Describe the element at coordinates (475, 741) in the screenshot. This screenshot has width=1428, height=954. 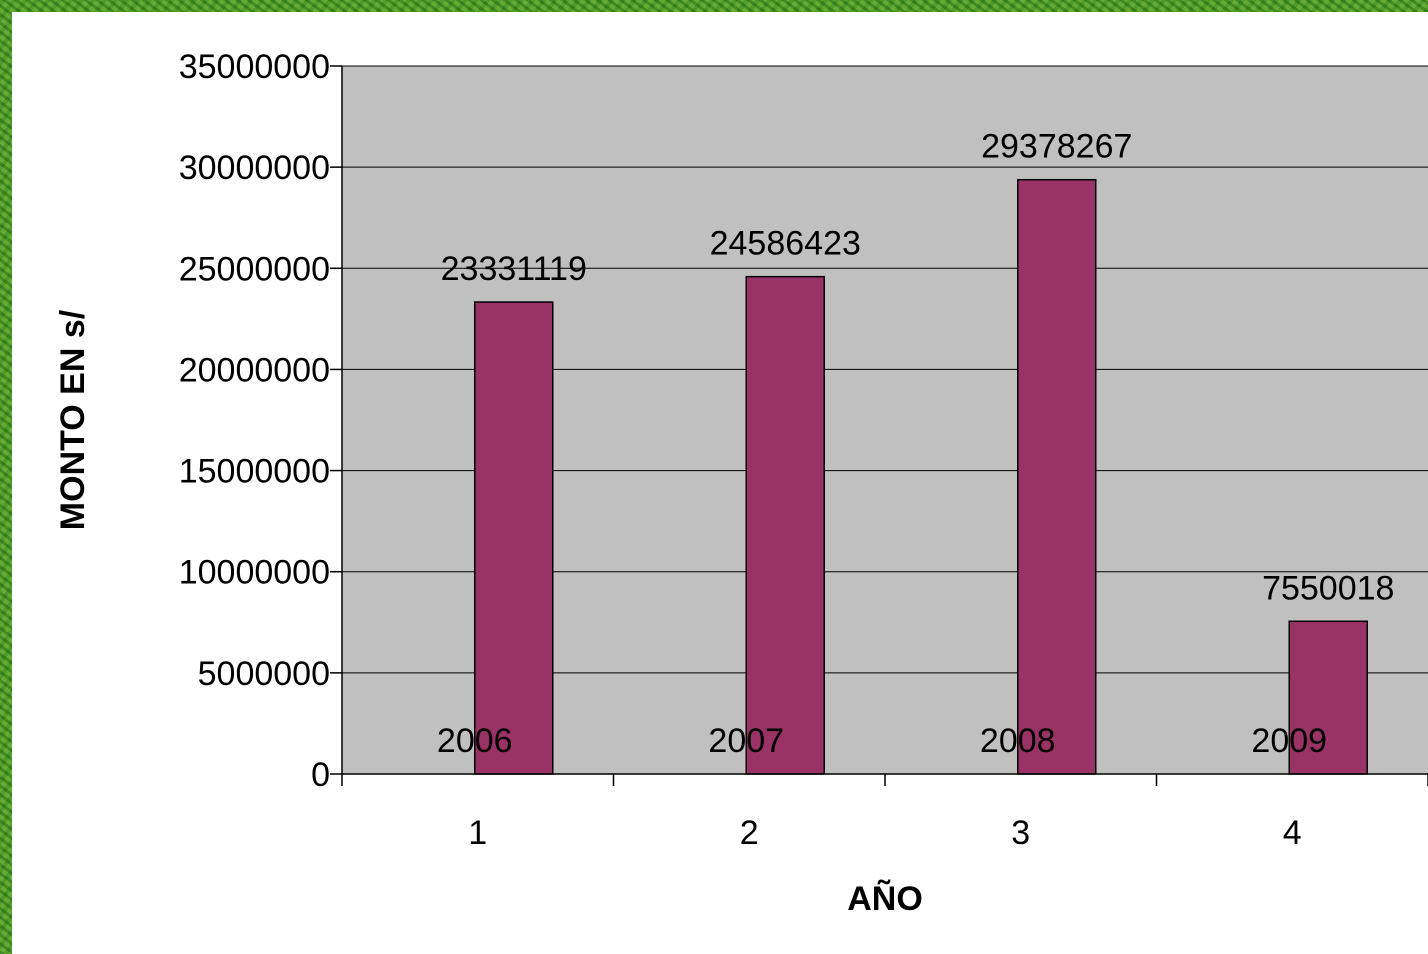
I see `year-label: 2006` at that location.